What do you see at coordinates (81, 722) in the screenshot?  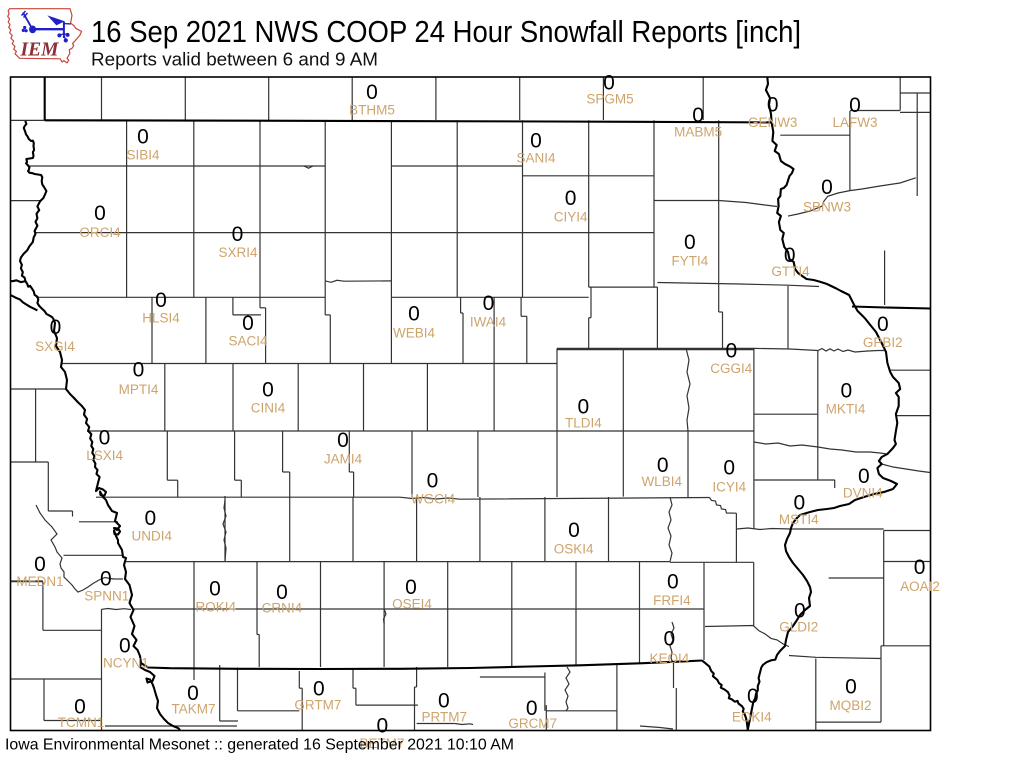 I see `svg-text: TCMN1` at bounding box center [81, 722].